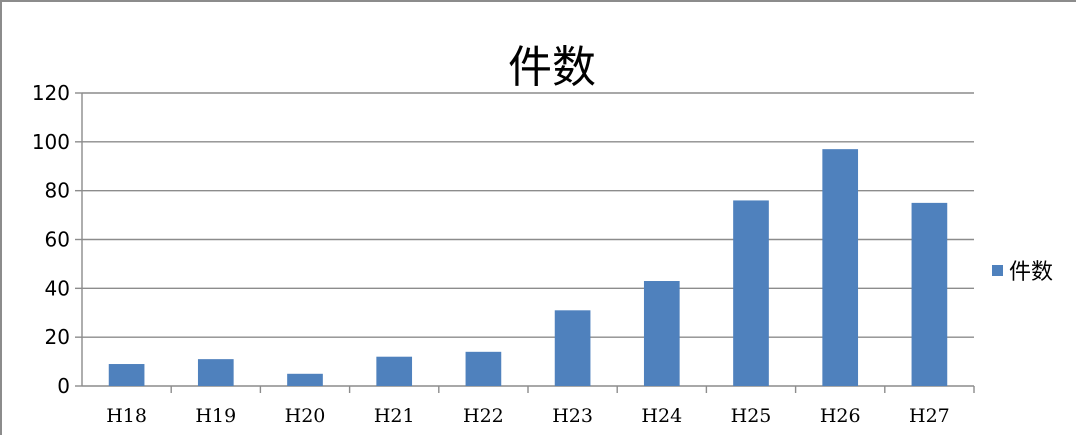  What do you see at coordinates (751, 293) in the screenshot?
I see `bar-h25` at bounding box center [751, 293].